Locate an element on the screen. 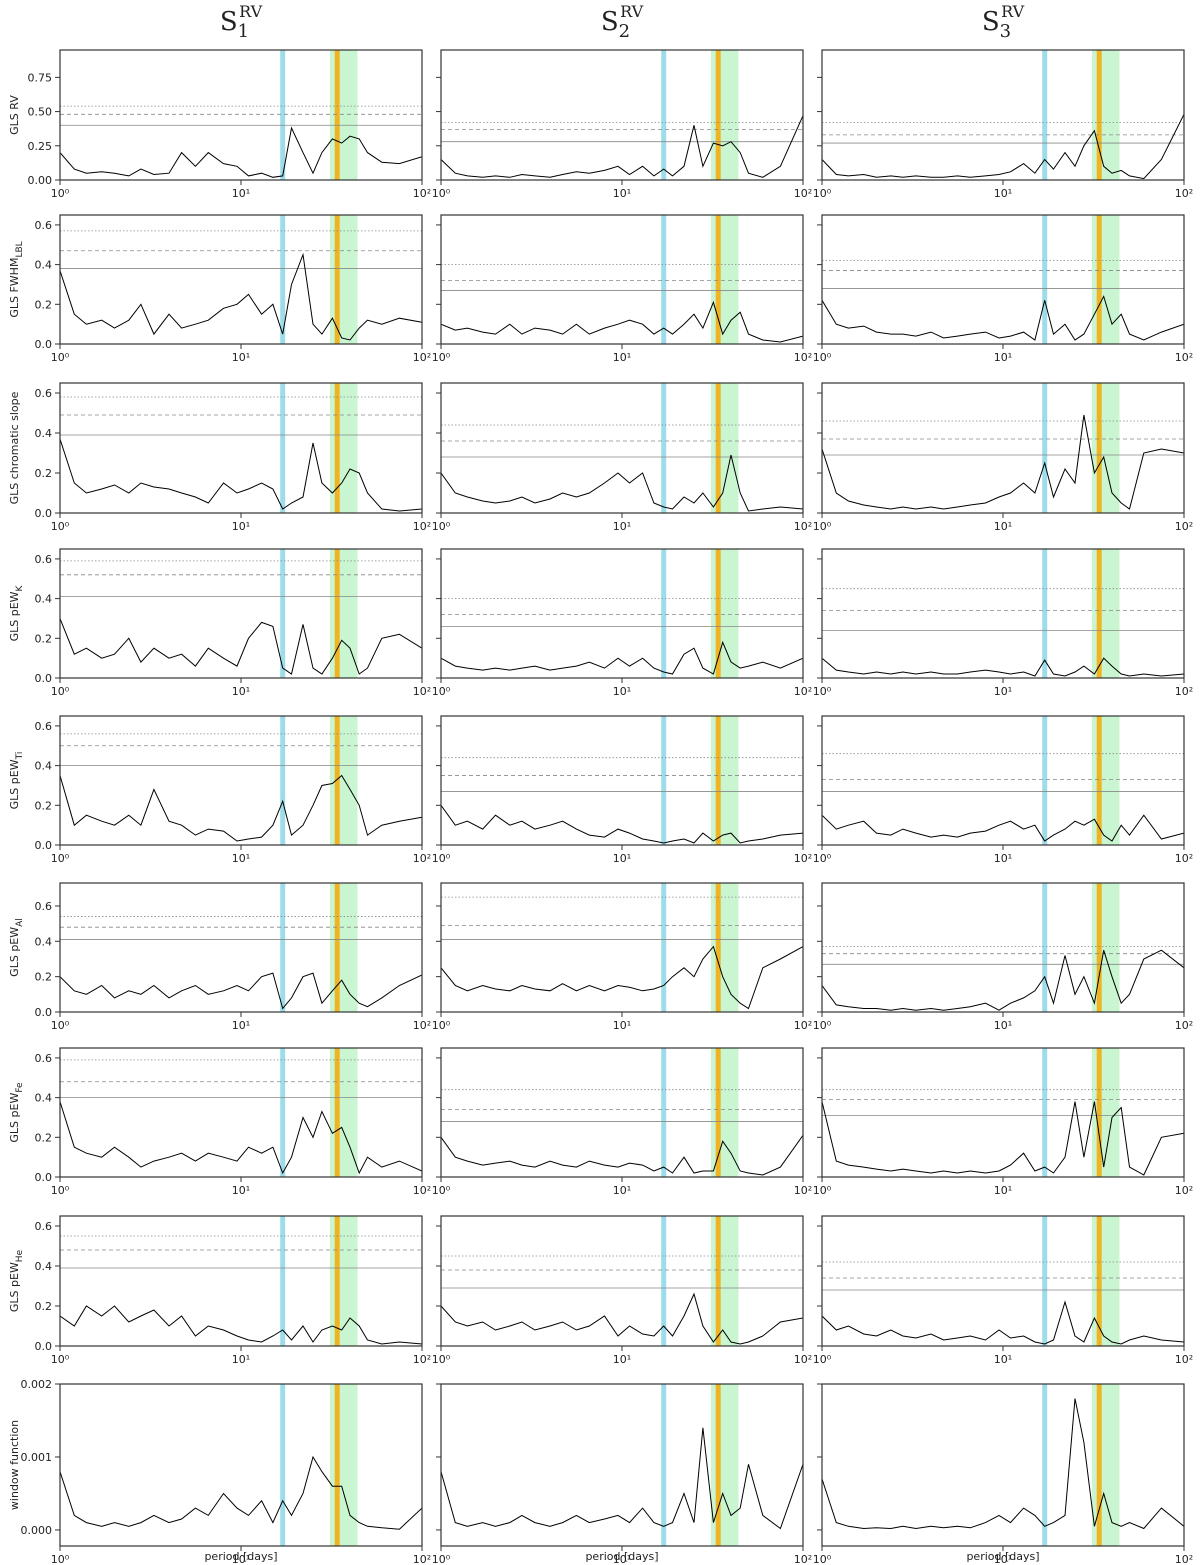  y-axis-label: GLS pEWHe is located at coordinates (16, 1280).